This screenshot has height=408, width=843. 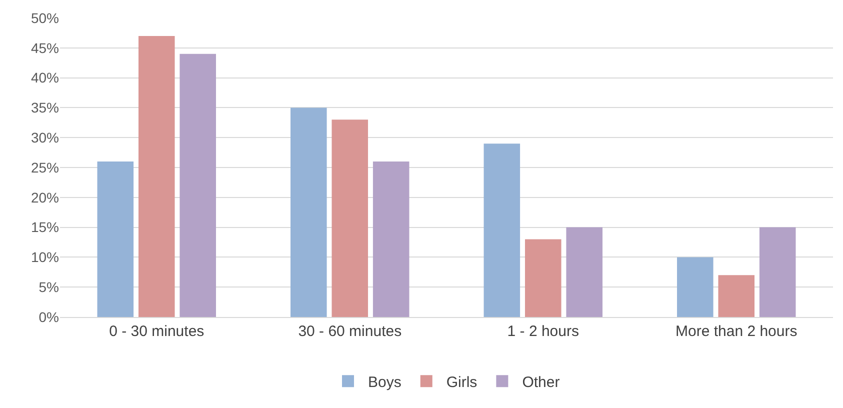 What do you see at coordinates (44, 48) in the screenshot?
I see `y-tick-label: 45%` at bounding box center [44, 48].